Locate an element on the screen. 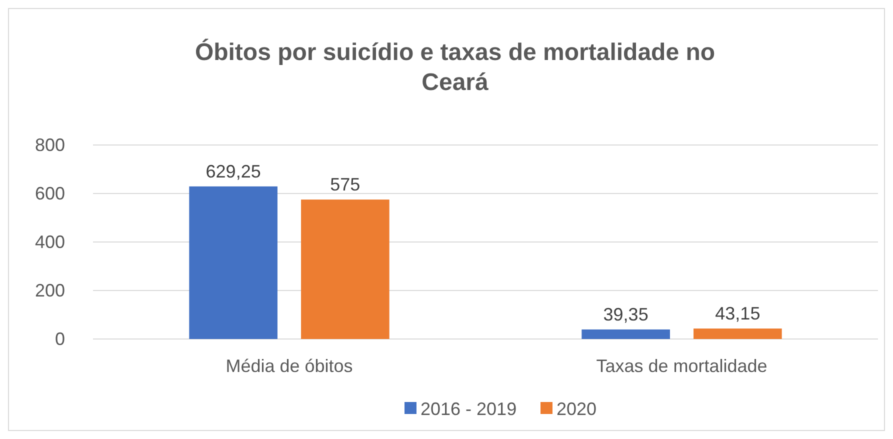  chart-title: Óbitos por suicídio e taxas de mortalidade no Ceará is located at coordinates (455, 67).